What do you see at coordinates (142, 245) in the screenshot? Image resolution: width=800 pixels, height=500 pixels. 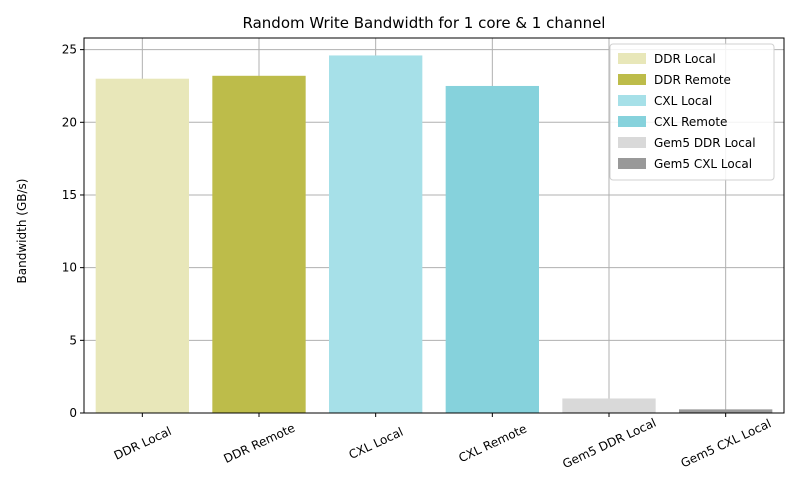 I see `bar-ddr-local` at bounding box center [142, 245].